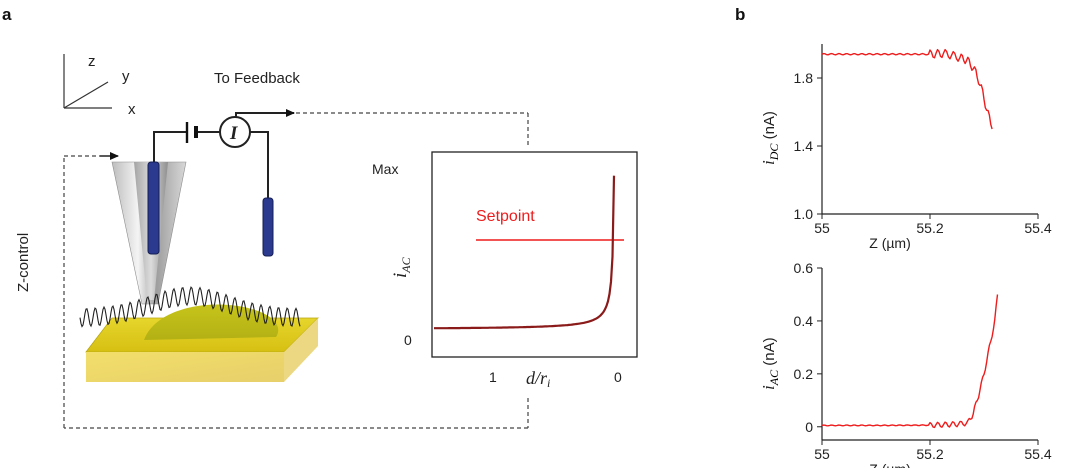  What do you see at coordinates (191, 132) in the screenshot?
I see `battery-icon` at bounding box center [191, 132].